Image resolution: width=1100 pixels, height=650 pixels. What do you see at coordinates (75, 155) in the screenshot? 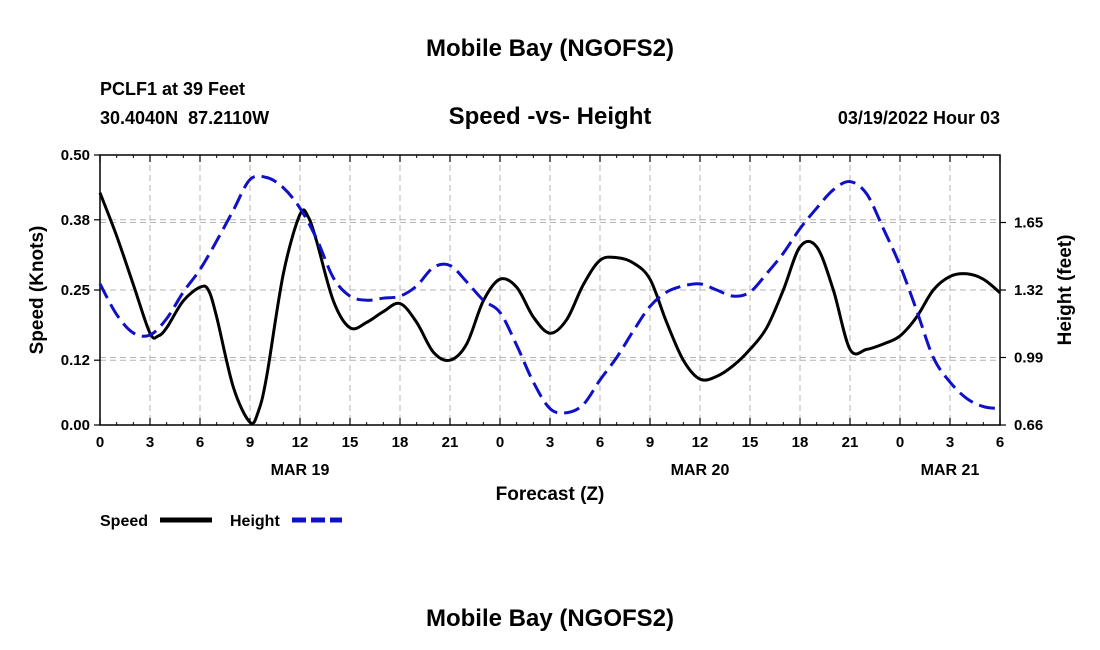
I see `y-left-tick-label: 0.50` at bounding box center [75, 155].